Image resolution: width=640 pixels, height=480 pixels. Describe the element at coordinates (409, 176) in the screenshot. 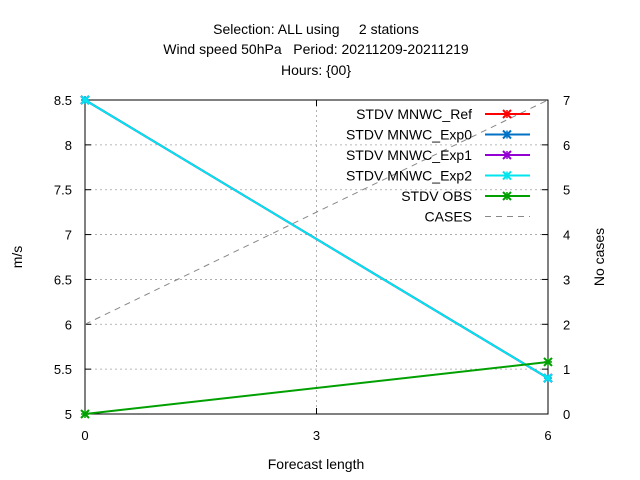

I see `legend-label: STDV MNWC_Exp2` at that location.